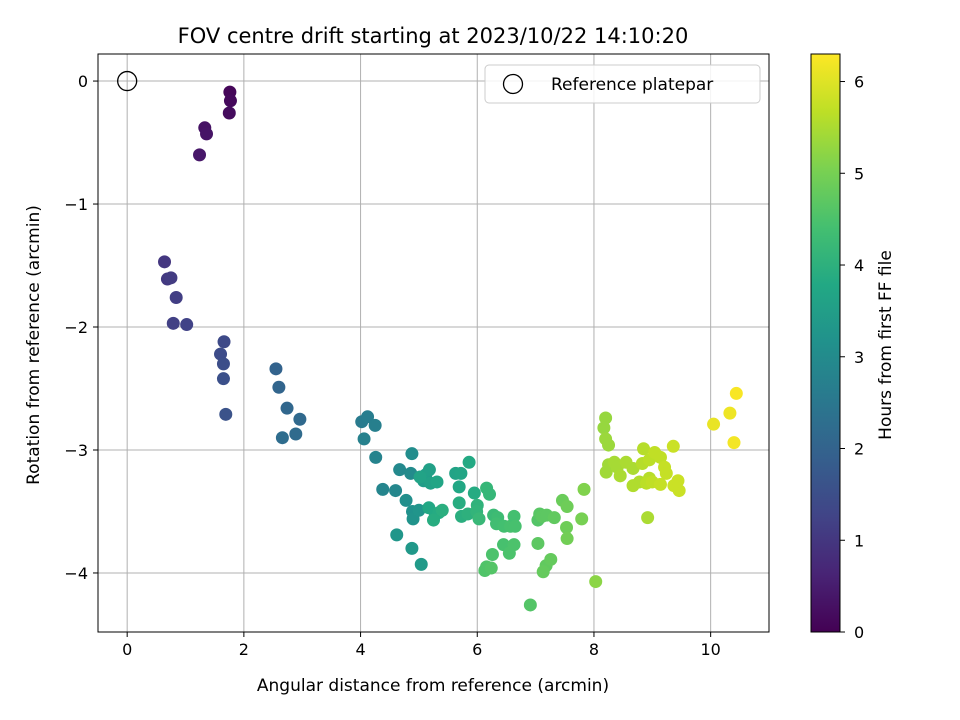 This screenshot has height=720, width=960. I want to click on y-tick-label: −4, so click(76, 573).